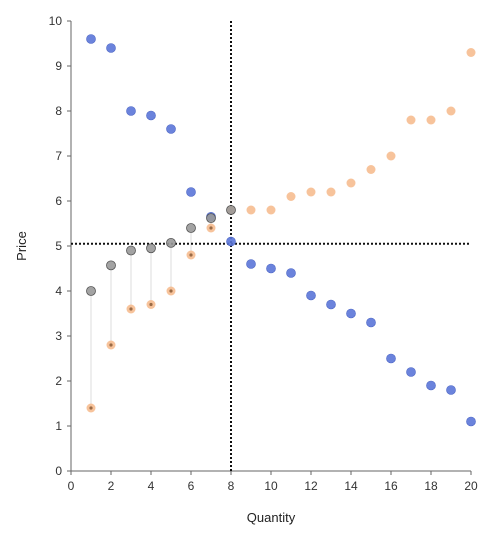  Describe the element at coordinates (111, 486) in the screenshot. I see `x-tick-label: 2` at that location.